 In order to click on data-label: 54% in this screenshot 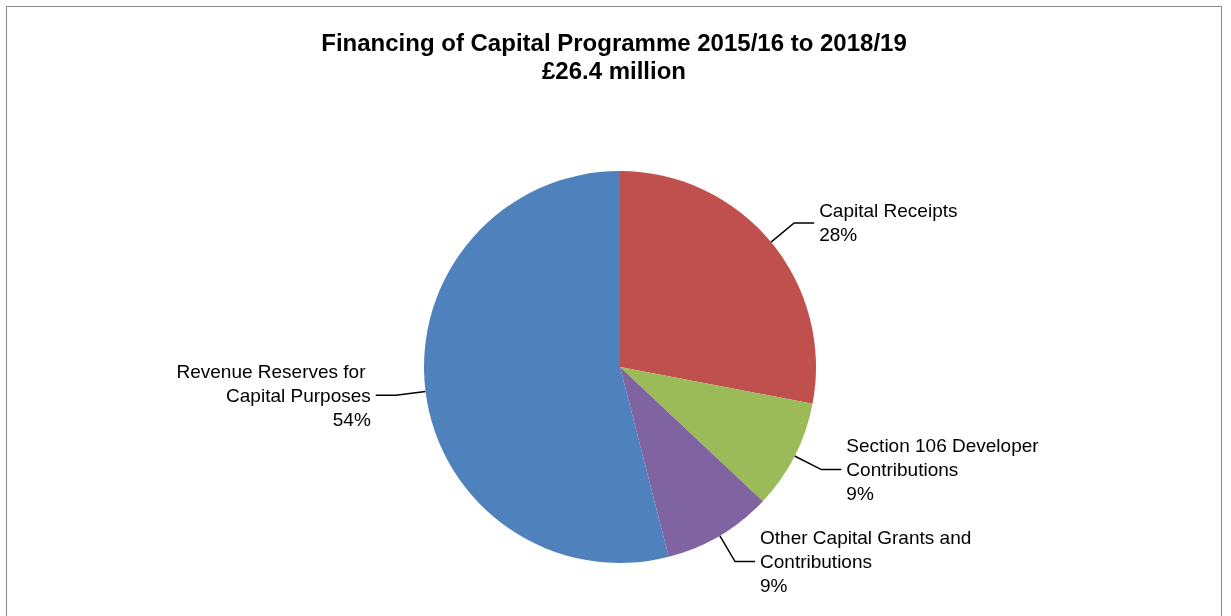, I will do `click(351, 419)`.